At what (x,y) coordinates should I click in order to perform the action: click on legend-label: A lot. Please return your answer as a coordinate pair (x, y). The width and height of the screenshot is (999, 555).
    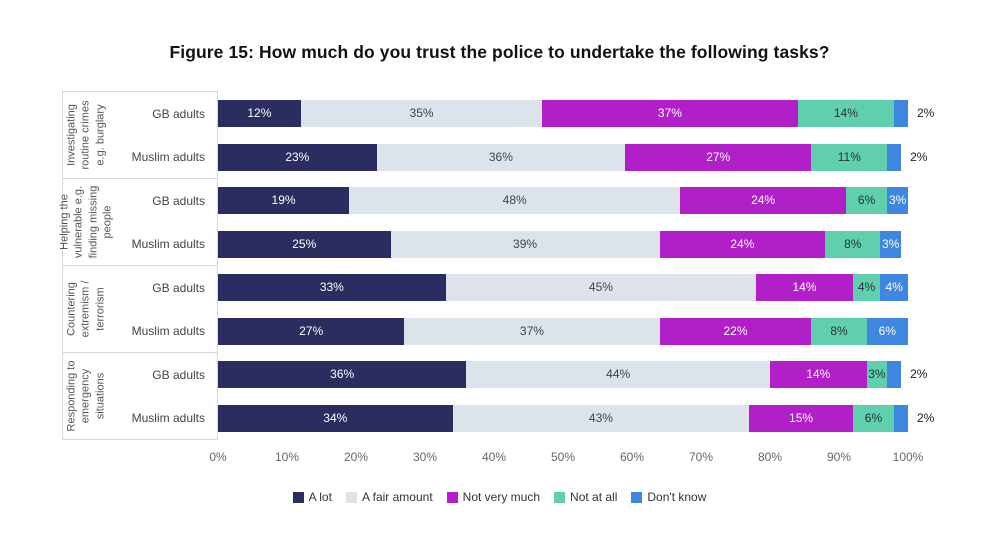
    Looking at the image, I should click on (320, 497).